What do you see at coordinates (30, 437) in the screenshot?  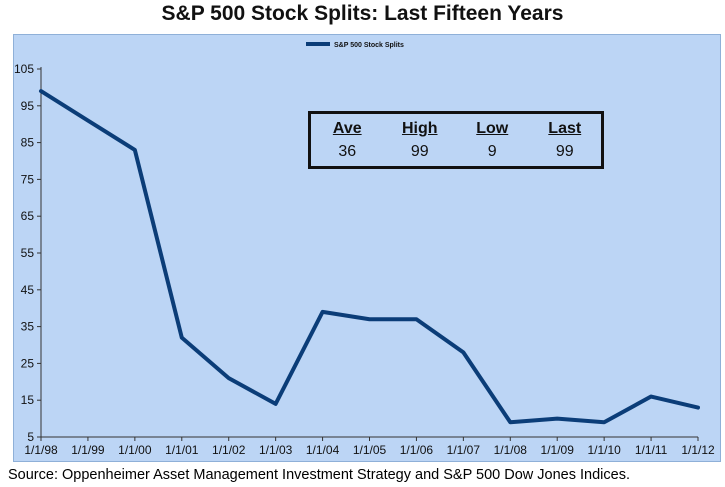 I see `y-tick-label: 5` at bounding box center [30, 437].